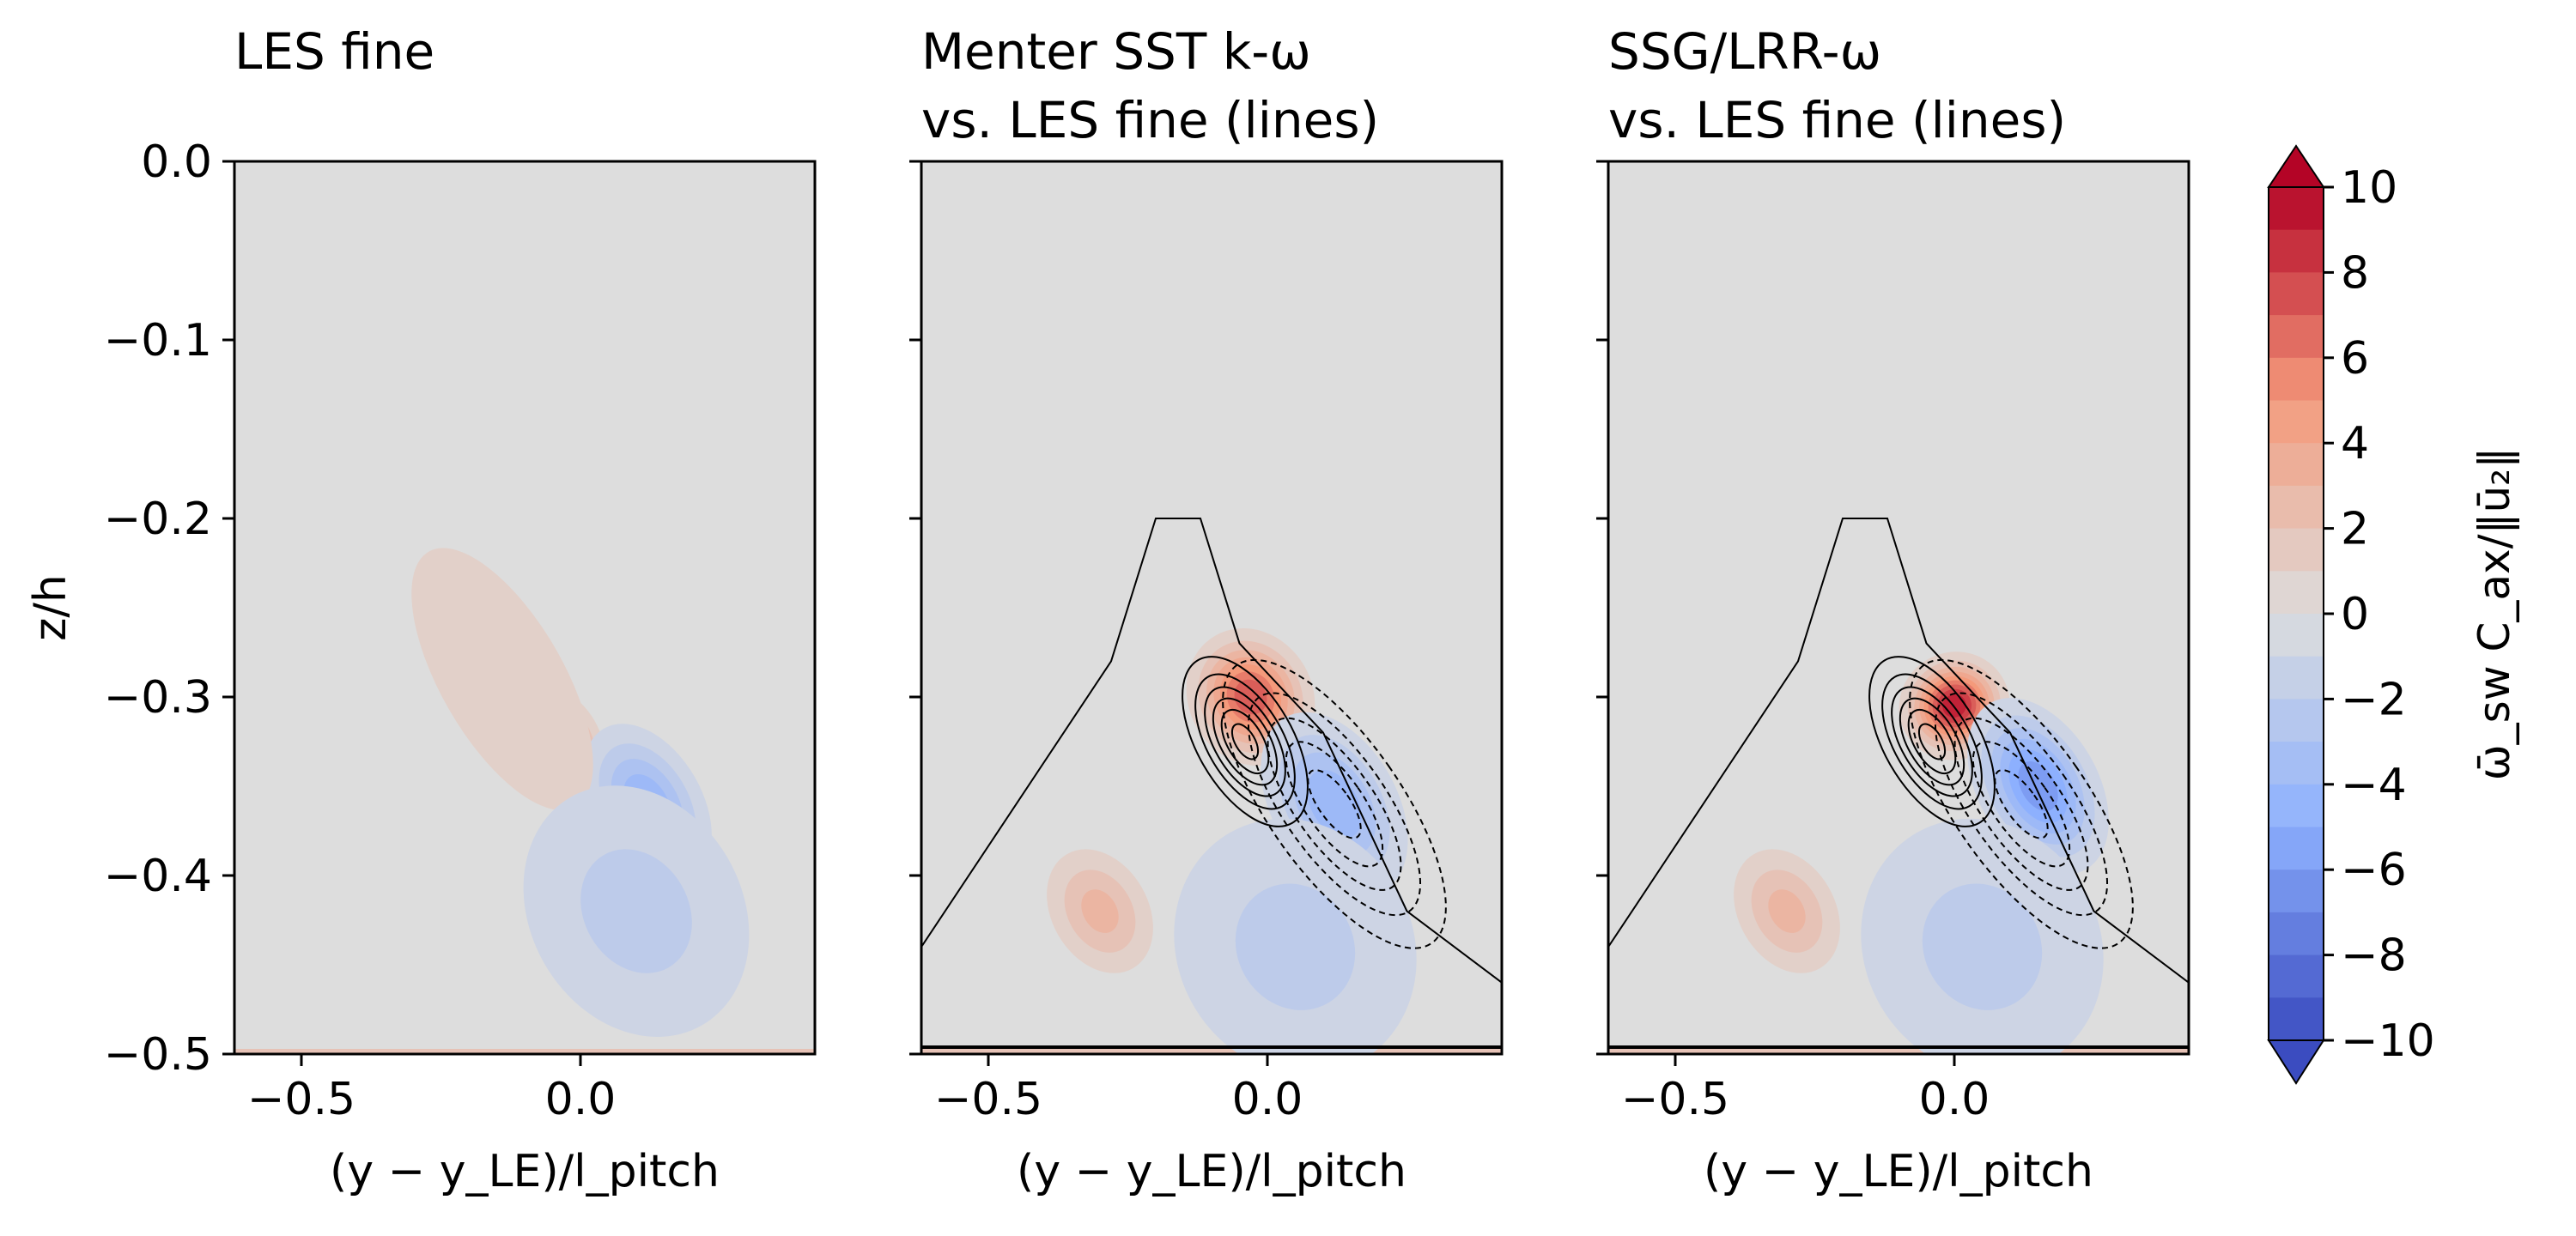  Describe the element at coordinates (158, 698) in the screenshot. I see `y-tick-label: −0.3` at that location.